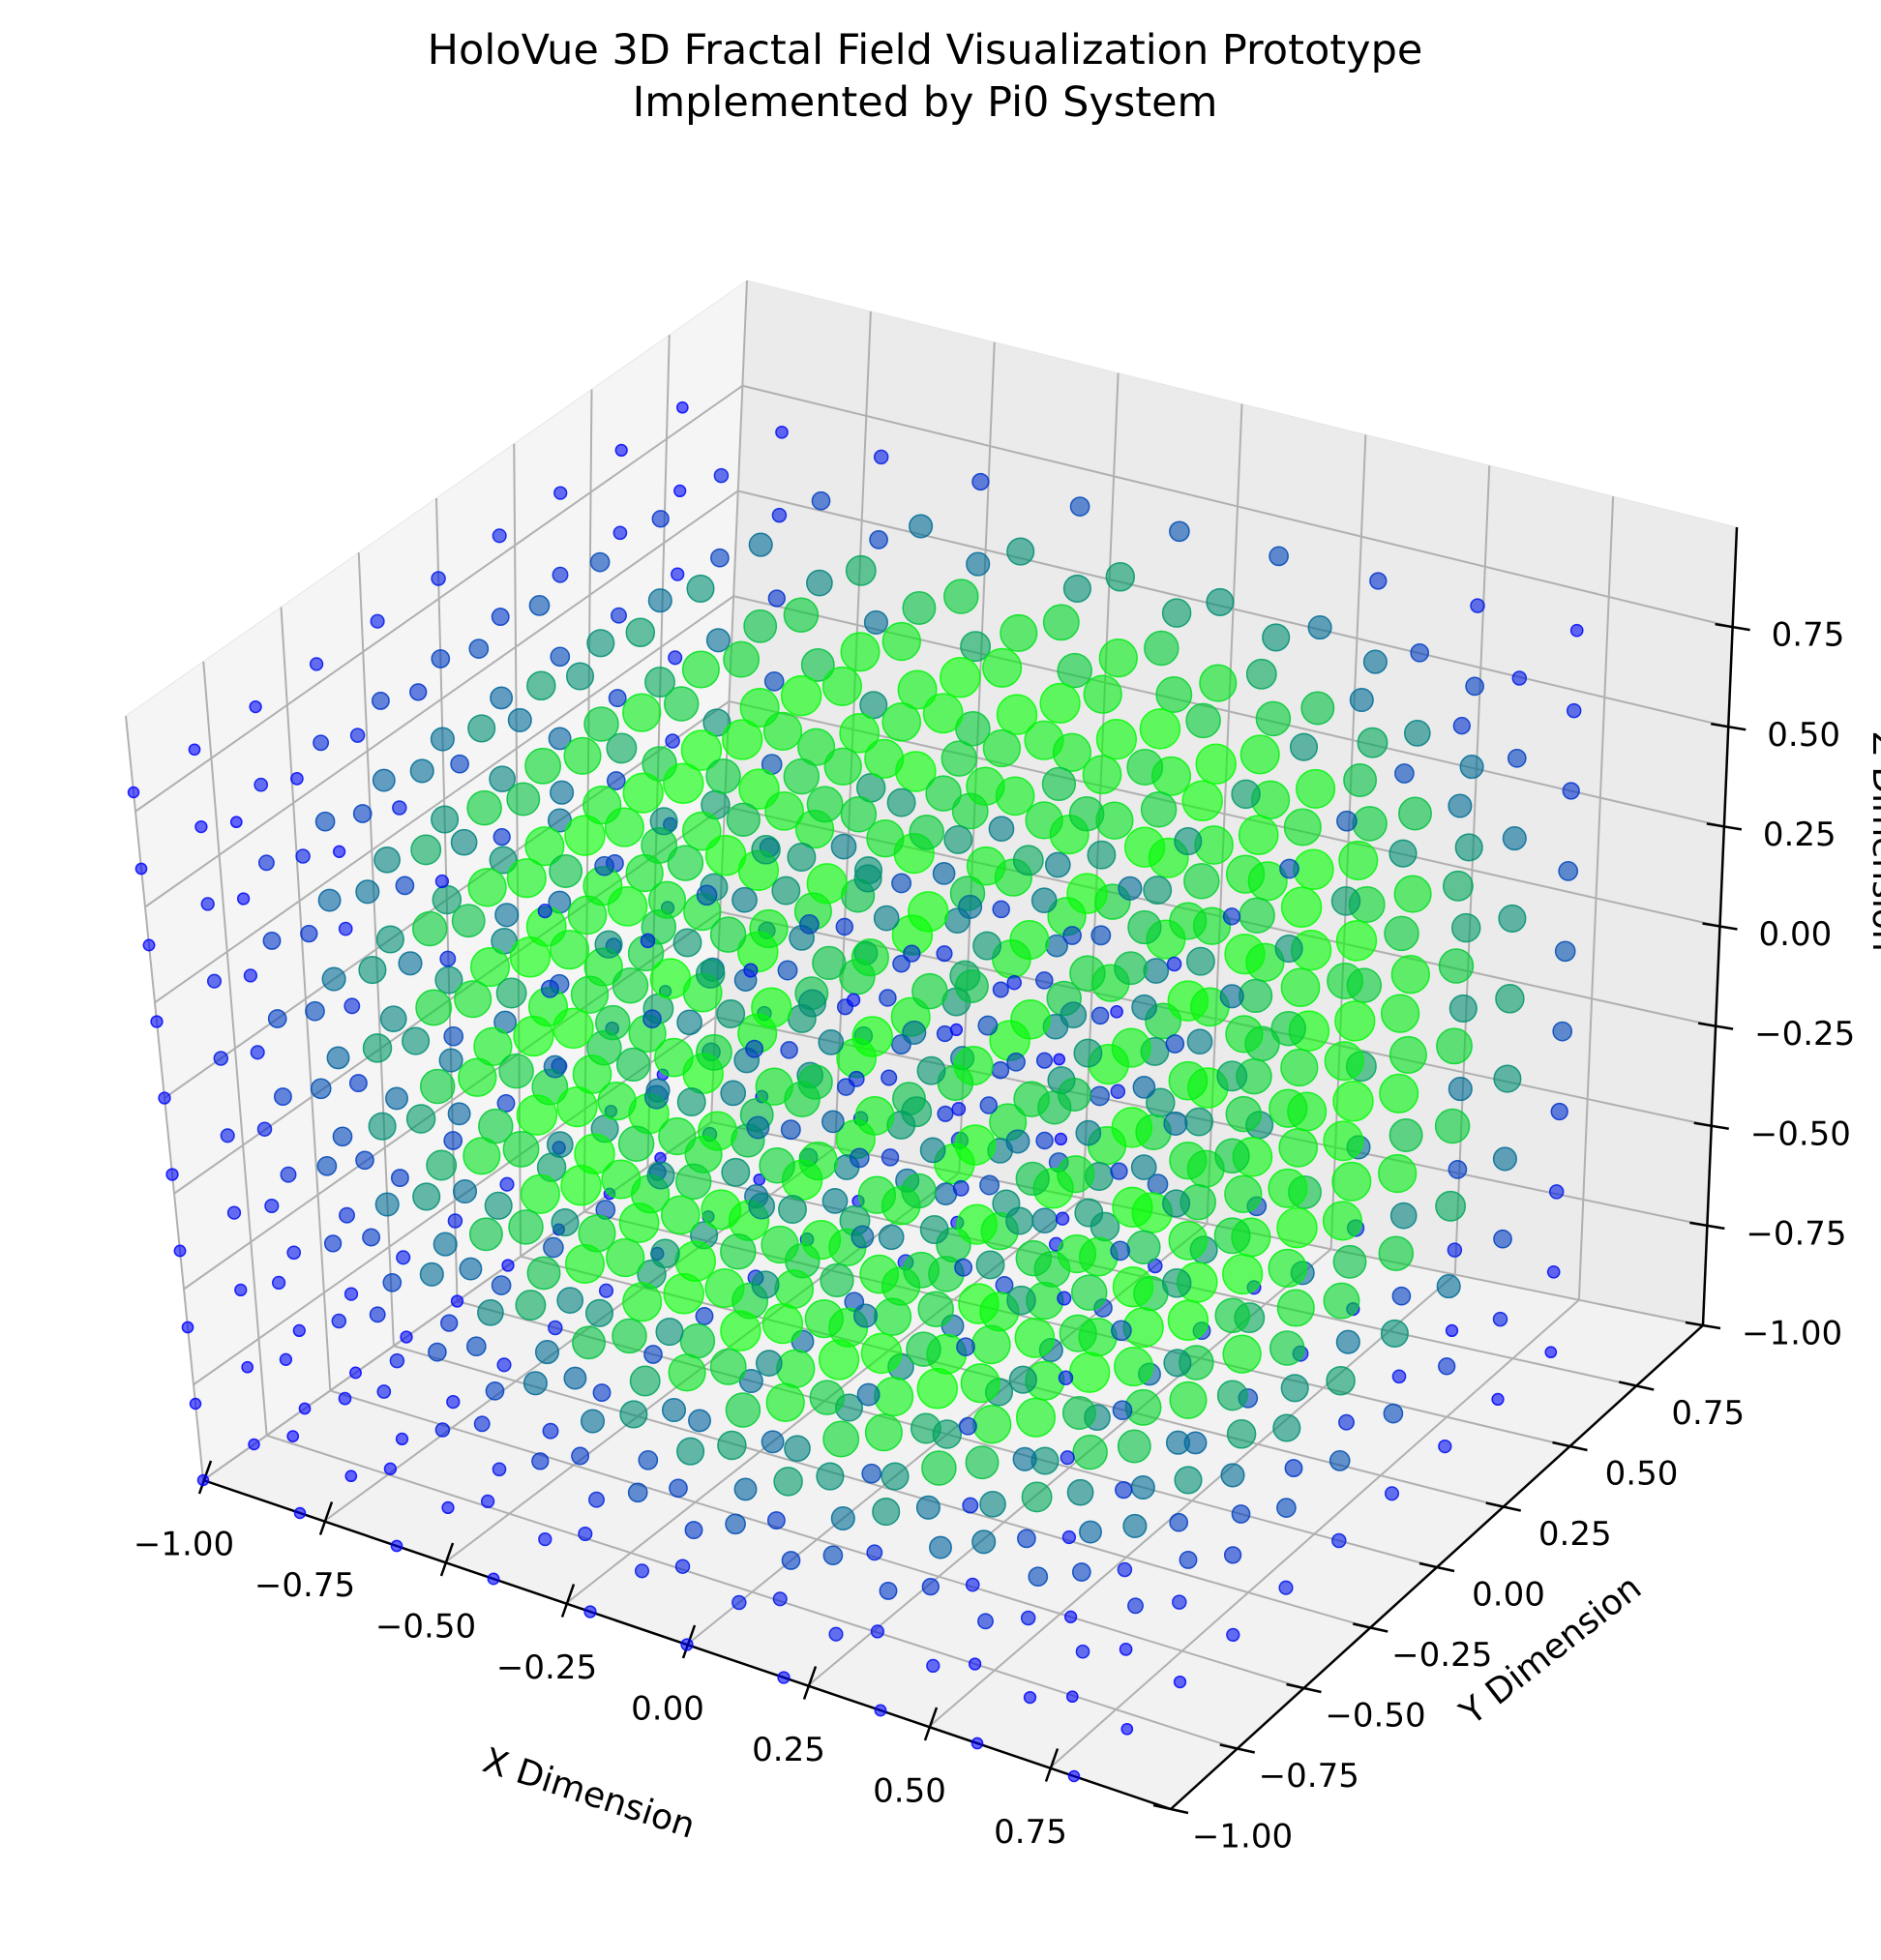 The width and height of the screenshot is (1881, 1960). I want to click on y-tick, so click(1237, 1749).